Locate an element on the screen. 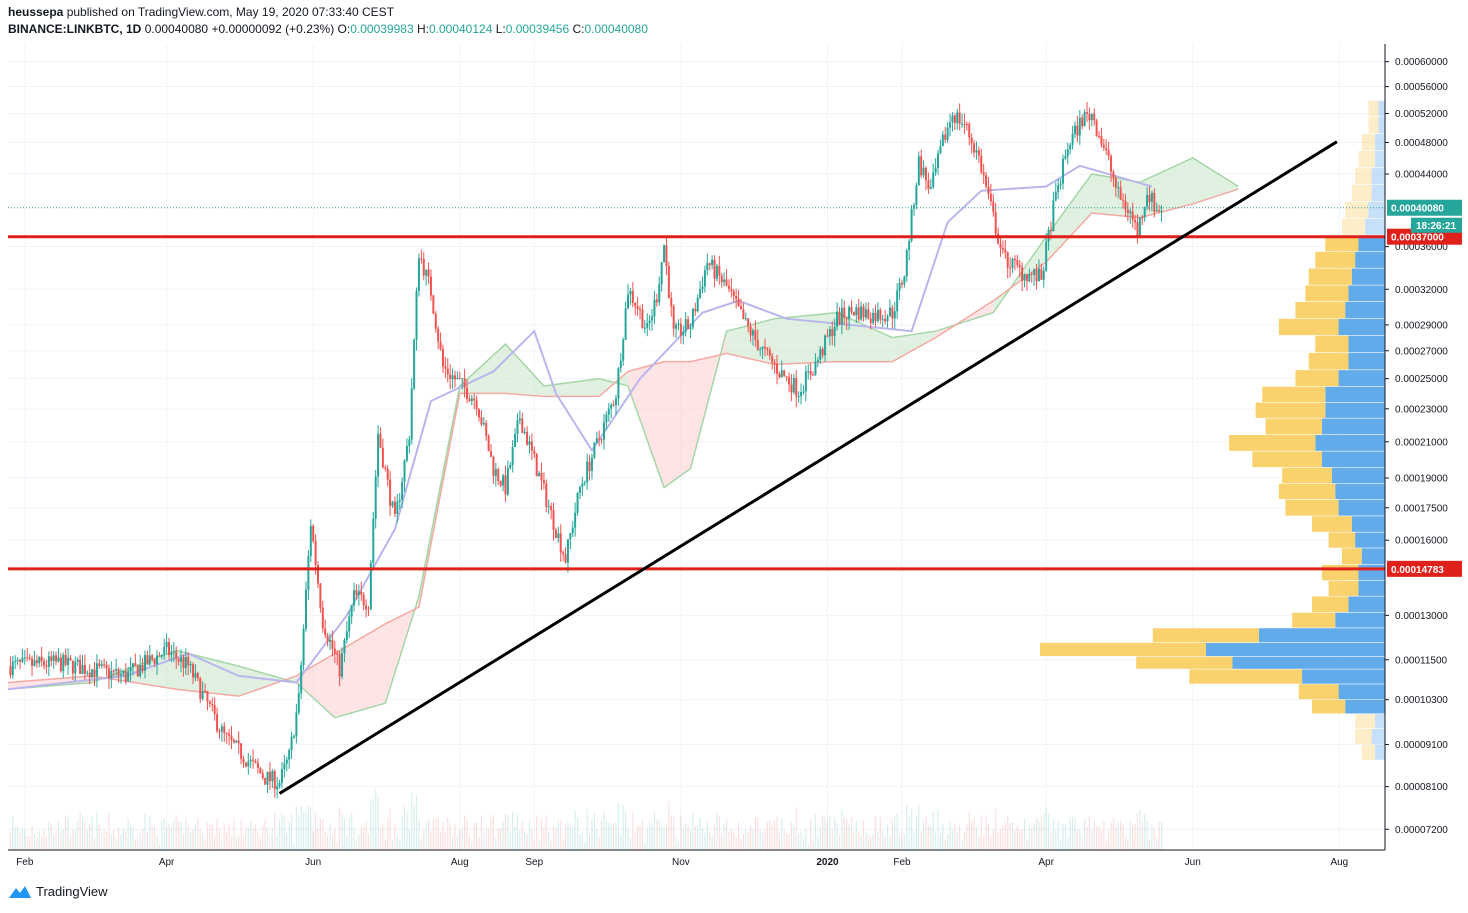  author-name: heussepa is located at coordinates (36, 12).